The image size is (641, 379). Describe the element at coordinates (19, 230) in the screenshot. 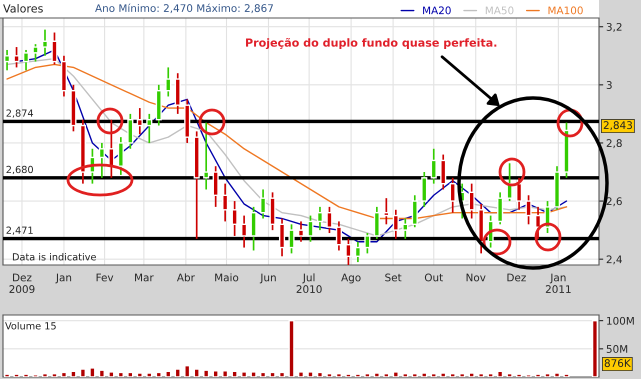

I see `ref-line-label: 2,471` at that location.